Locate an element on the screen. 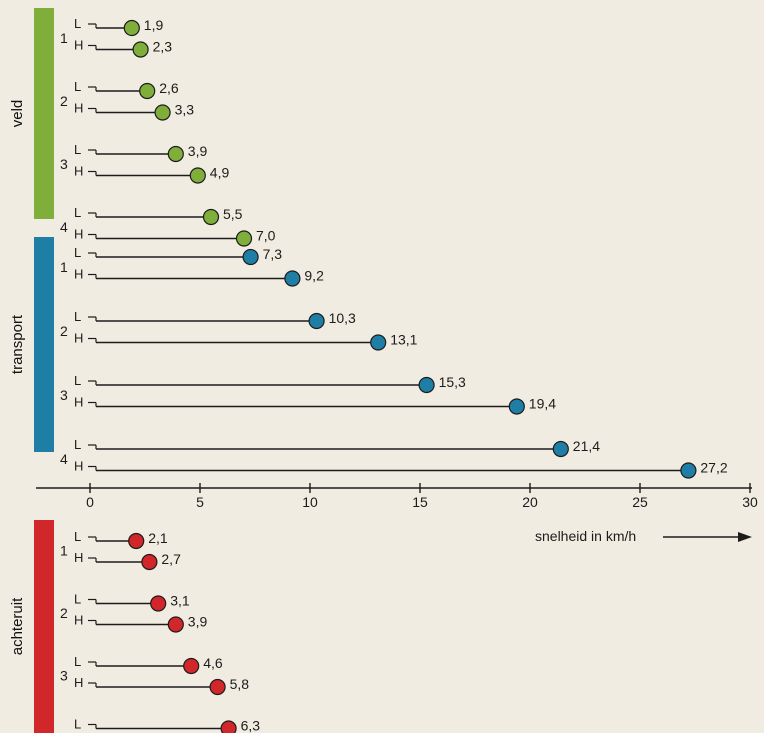 This screenshot has width=764, height=733. value-label: 1,9 is located at coordinates (154, 25).